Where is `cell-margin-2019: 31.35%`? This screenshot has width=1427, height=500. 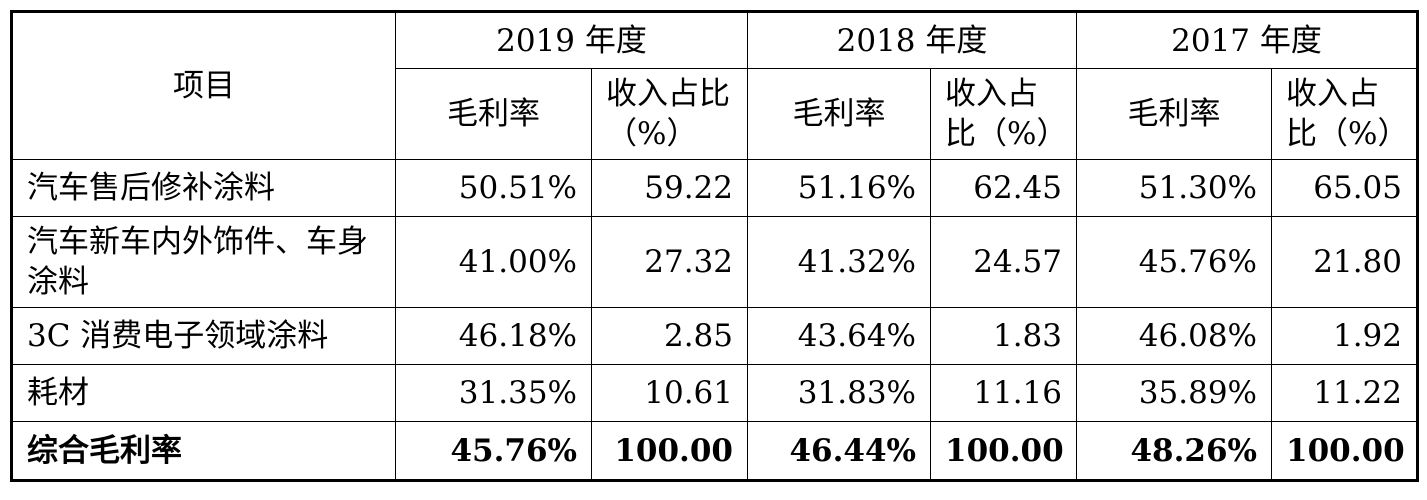
cell-margin-2019: 31.35% is located at coordinates (493, 393).